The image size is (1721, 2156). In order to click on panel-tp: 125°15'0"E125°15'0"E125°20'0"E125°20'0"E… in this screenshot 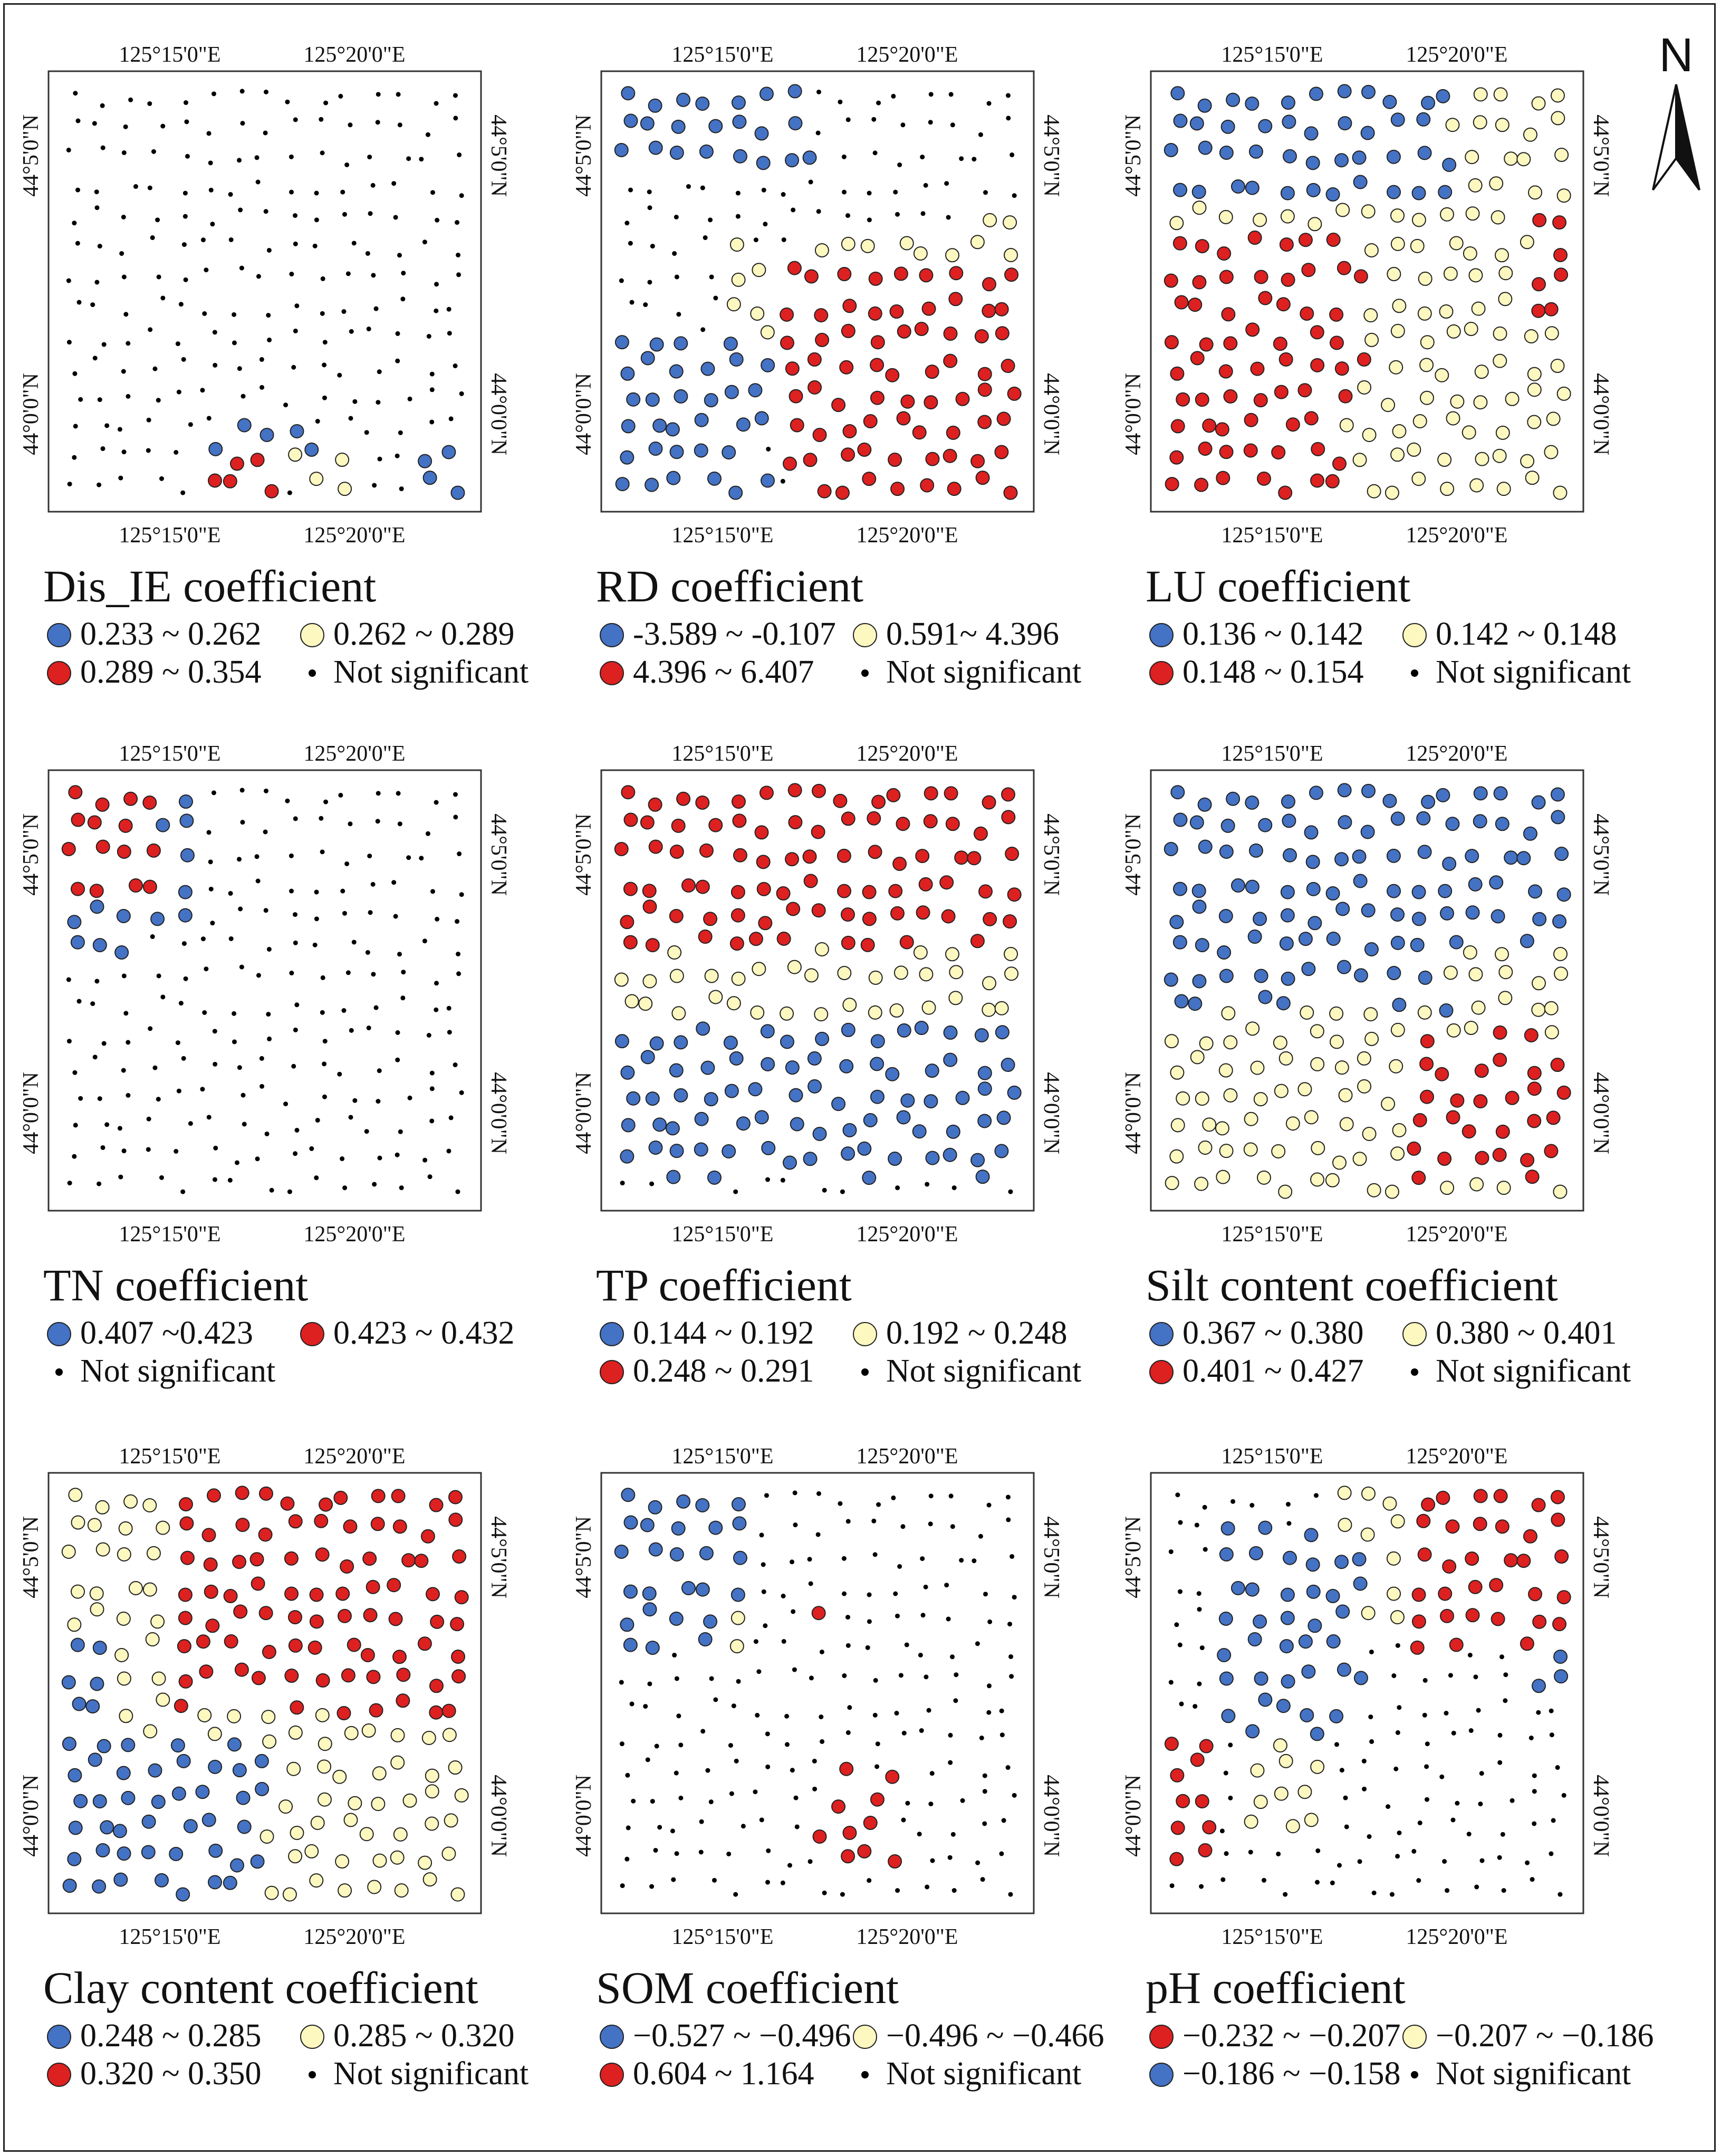, I will do `click(827, 1065)`.